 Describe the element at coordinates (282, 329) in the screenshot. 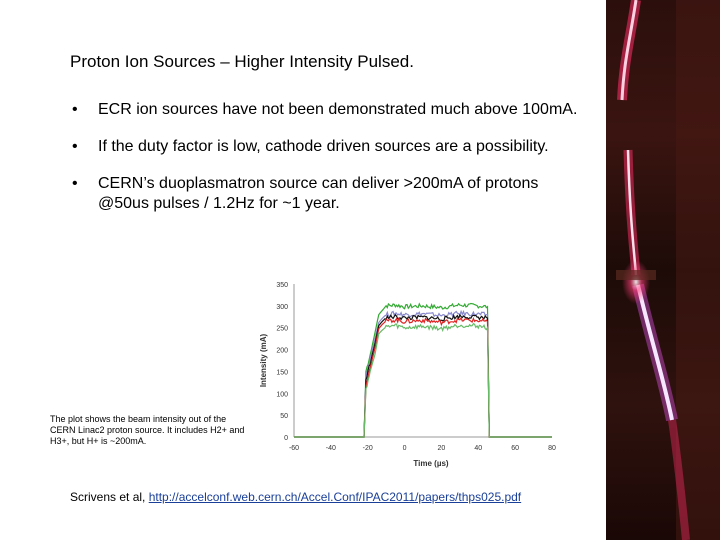

I see `y-tick-label: 250` at that location.